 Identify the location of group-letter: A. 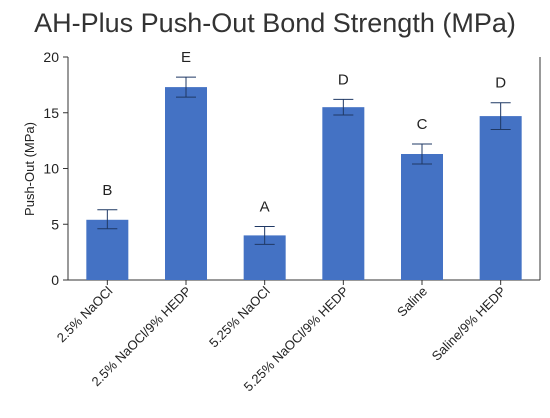
(265, 206).